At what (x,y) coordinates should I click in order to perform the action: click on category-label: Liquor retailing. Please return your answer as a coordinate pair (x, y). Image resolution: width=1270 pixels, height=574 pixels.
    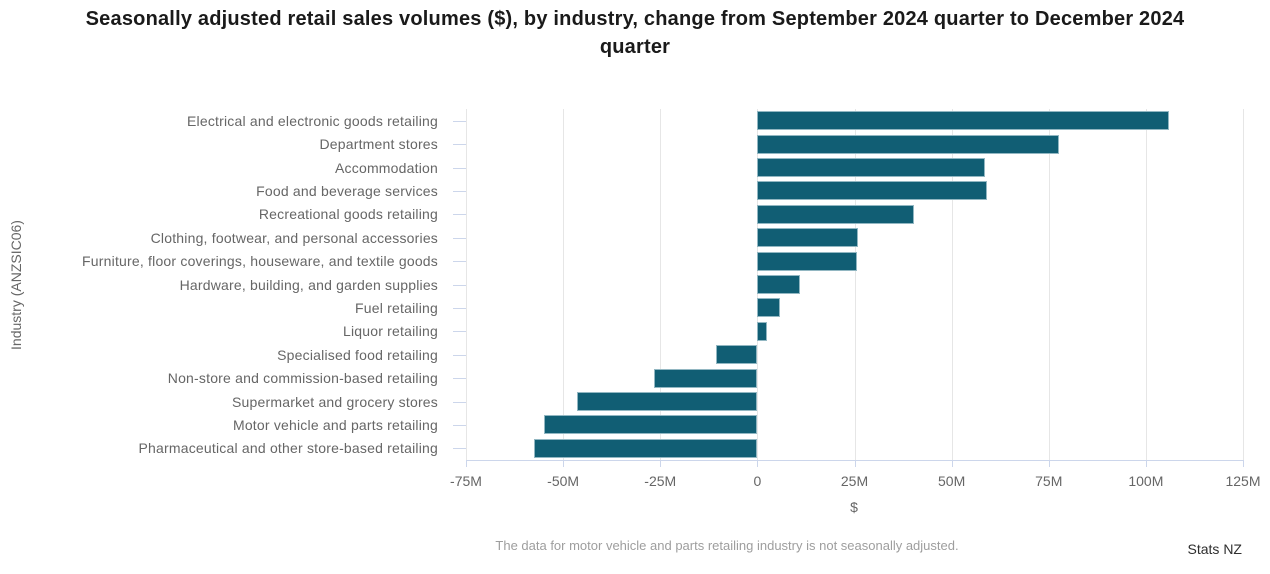
    Looking at the image, I should click on (390, 331).